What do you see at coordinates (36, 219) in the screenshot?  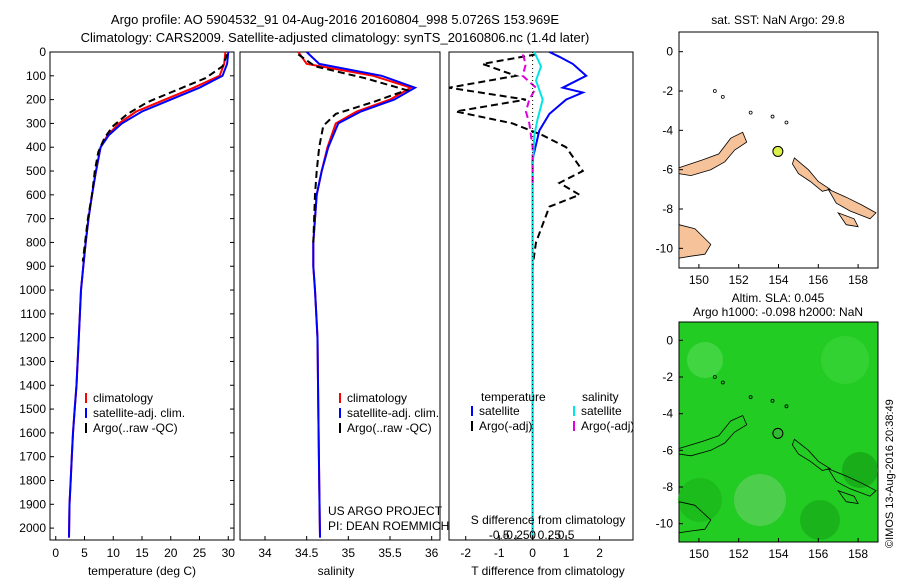 I see `depth-tick-label: 700` at bounding box center [36, 219].